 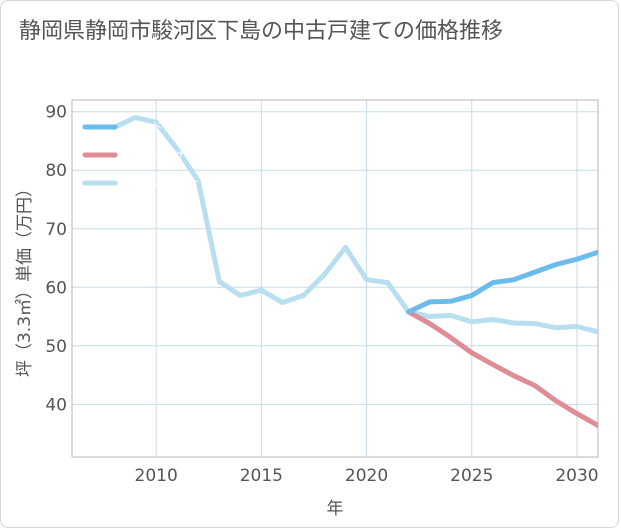 I want to click on x-tick-label: 2030, so click(x=576, y=476).